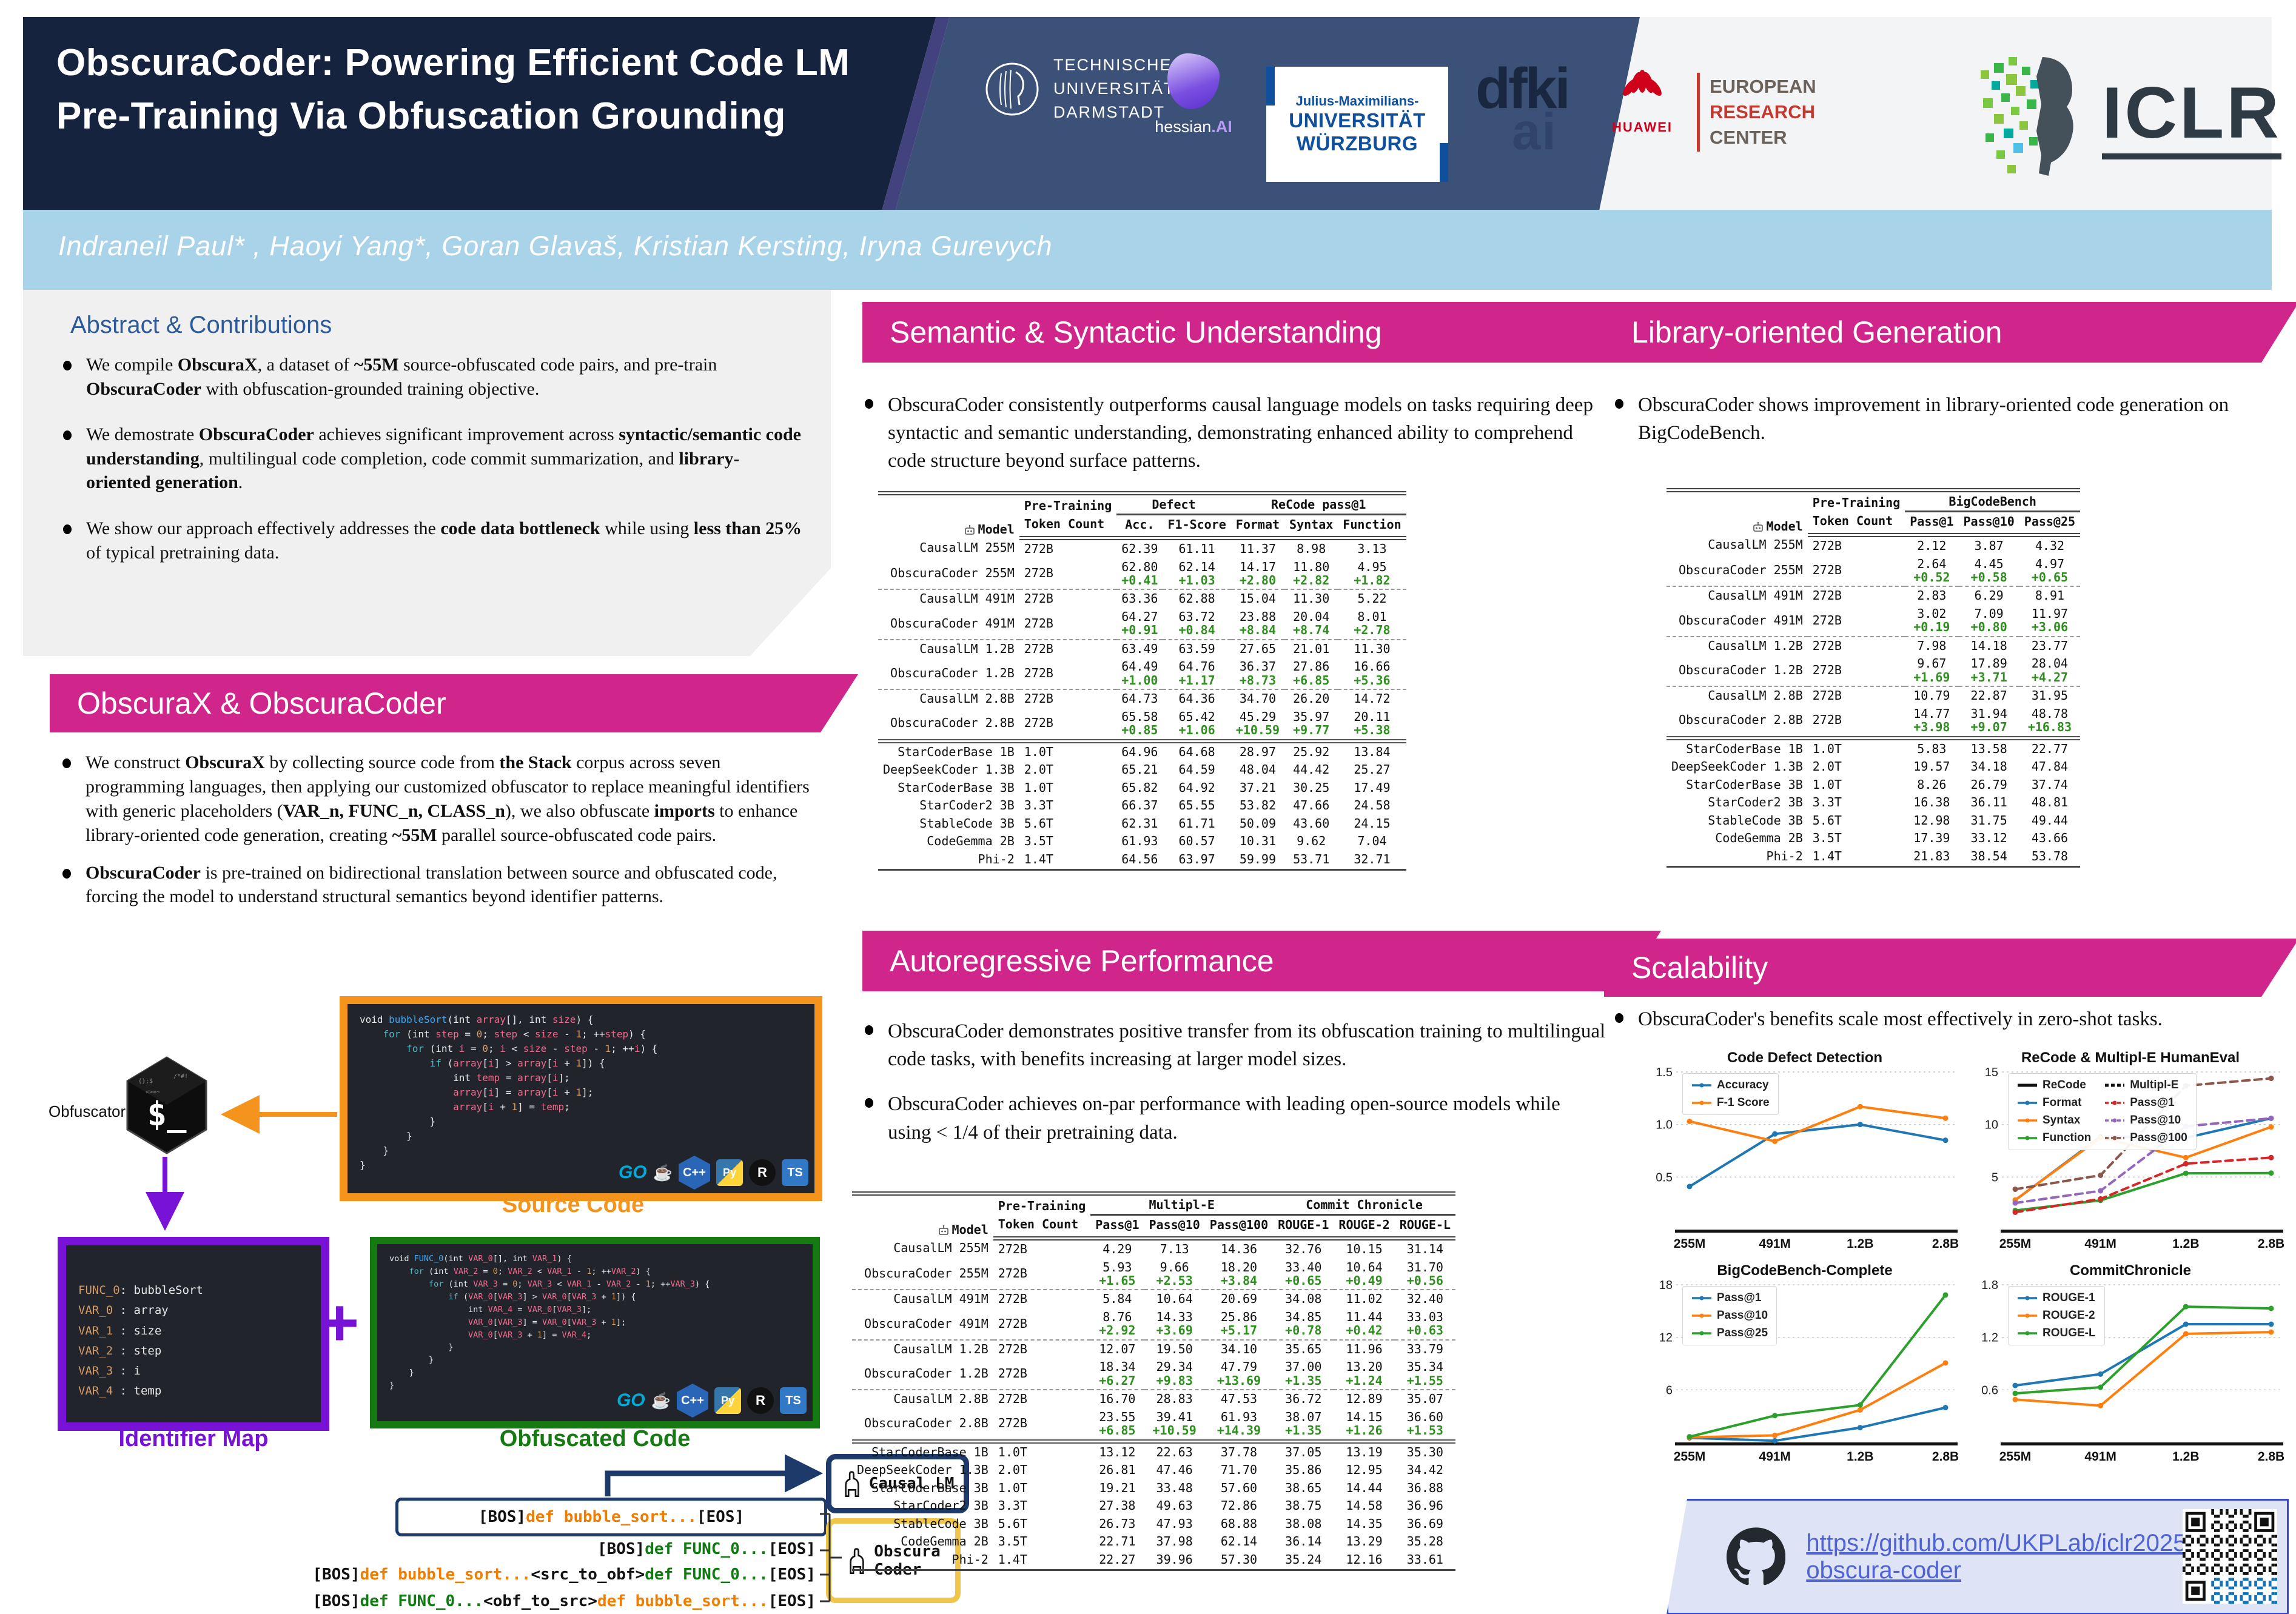 Image resolution: width=2296 pixels, height=1614 pixels. Describe the element at coordinates (1079, 88) in the screenshot. I see `tu-darmstadt-logo: TECHNISCHE UNIVERSITÄT DARMSTADT` at that location.